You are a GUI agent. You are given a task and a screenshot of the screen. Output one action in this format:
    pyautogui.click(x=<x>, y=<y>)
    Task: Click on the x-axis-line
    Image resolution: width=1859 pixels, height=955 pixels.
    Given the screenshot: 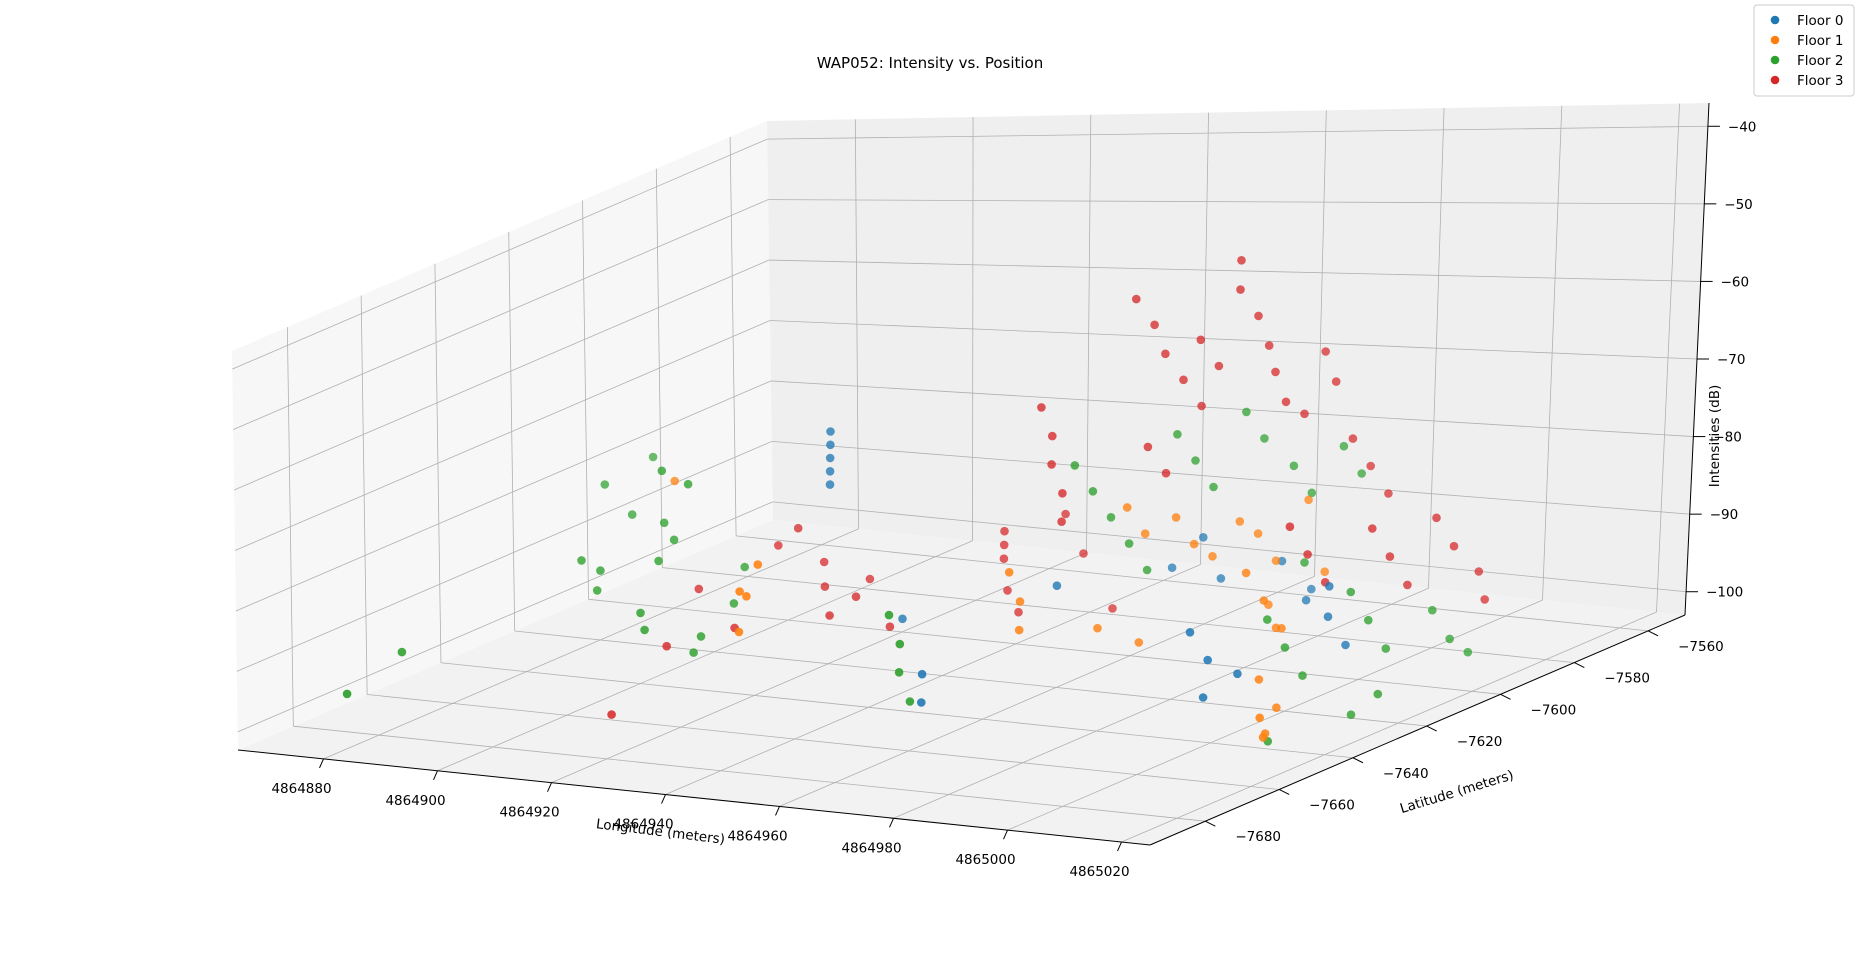 What is the action you would take?
    pyautogui.click(x=694, y=797)
    